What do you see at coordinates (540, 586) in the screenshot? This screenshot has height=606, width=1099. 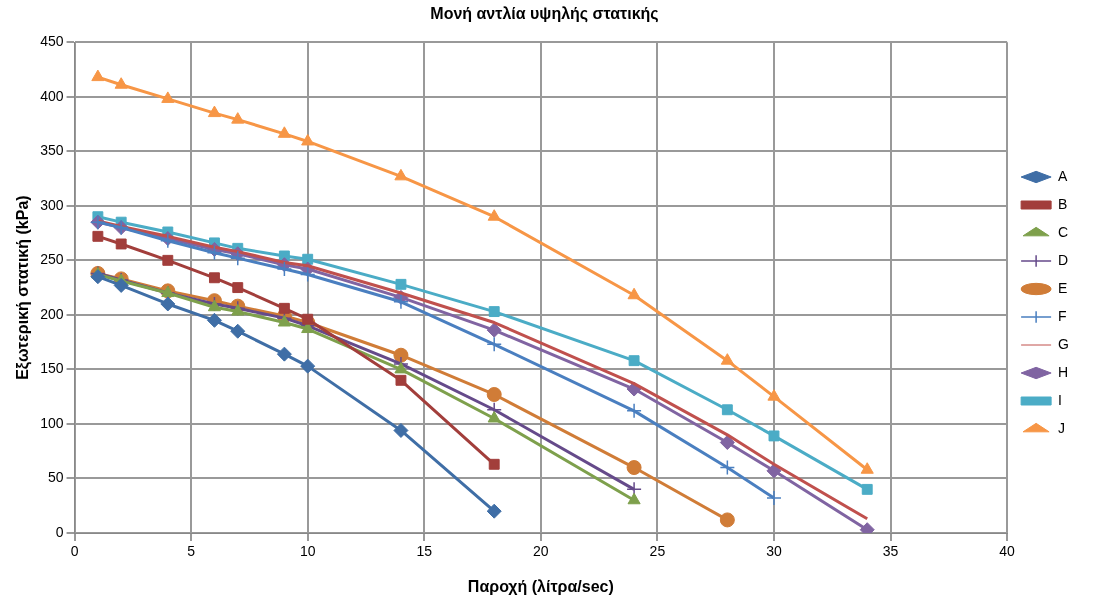 I see `x-axis-title: Παροχή (λίτρα/sec)` at bounding box center [540, 586].